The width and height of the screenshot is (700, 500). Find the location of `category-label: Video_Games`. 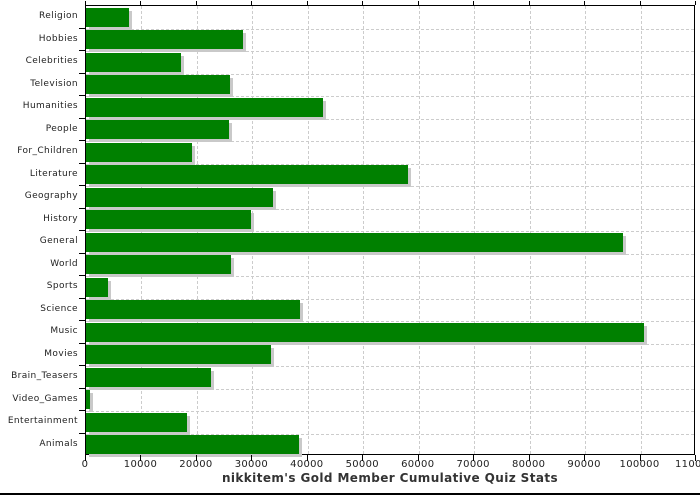

category-label: Video_Games is located at coordinates (45, 398).